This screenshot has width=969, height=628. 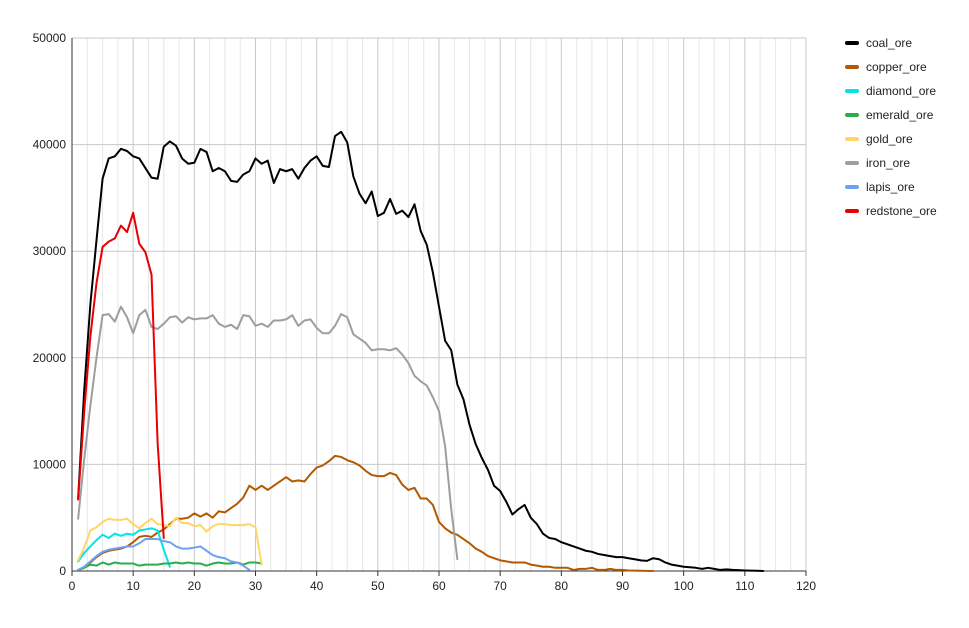 What do you see at coordinates (562, 586) in the screenshot?
I see `x-tick-label: 80` at bounding box center [562, 586].